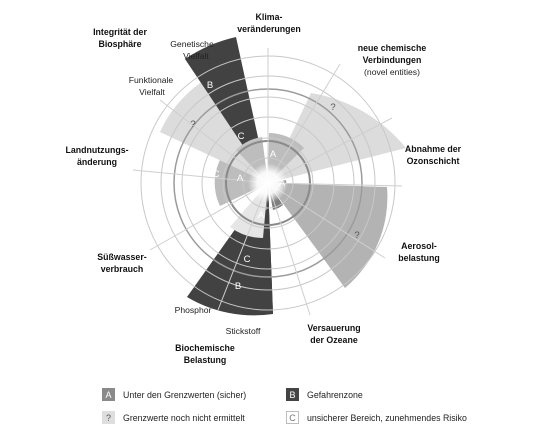  What do you see at coordinates (243, 331) in the screenshot?
I see `label-nitrogen: Stickstoff` at bounding box center [243, 331].